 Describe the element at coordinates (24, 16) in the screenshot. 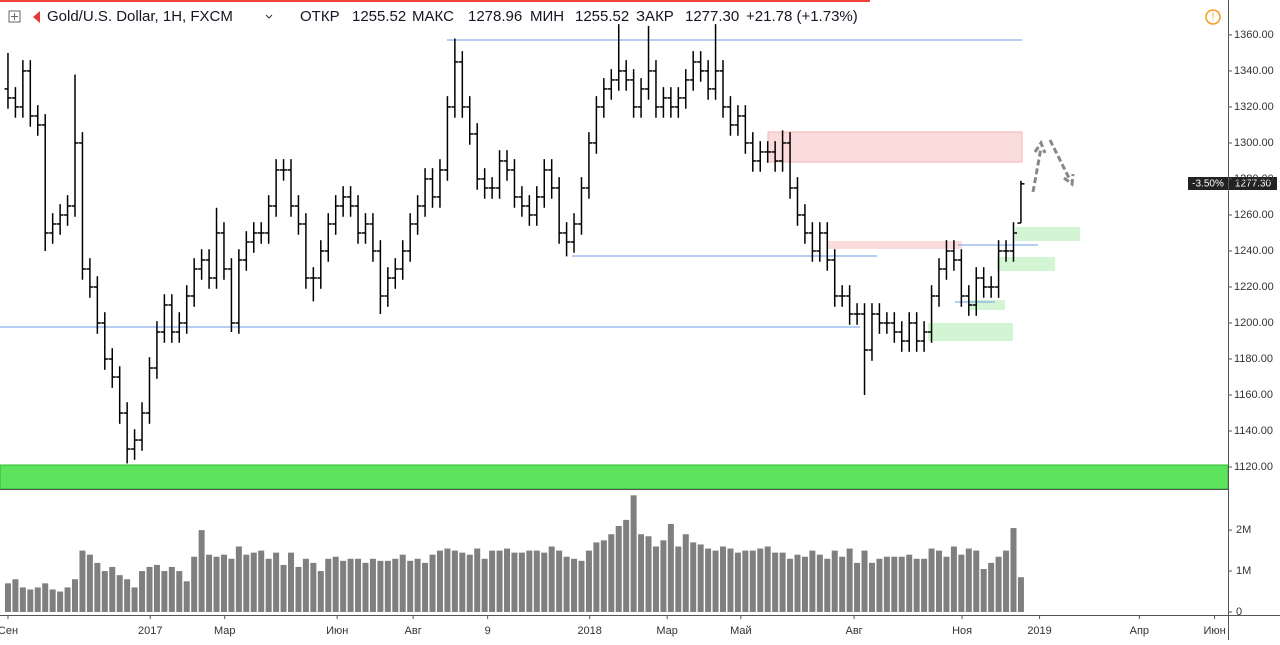

I see `toolbar` at that location.